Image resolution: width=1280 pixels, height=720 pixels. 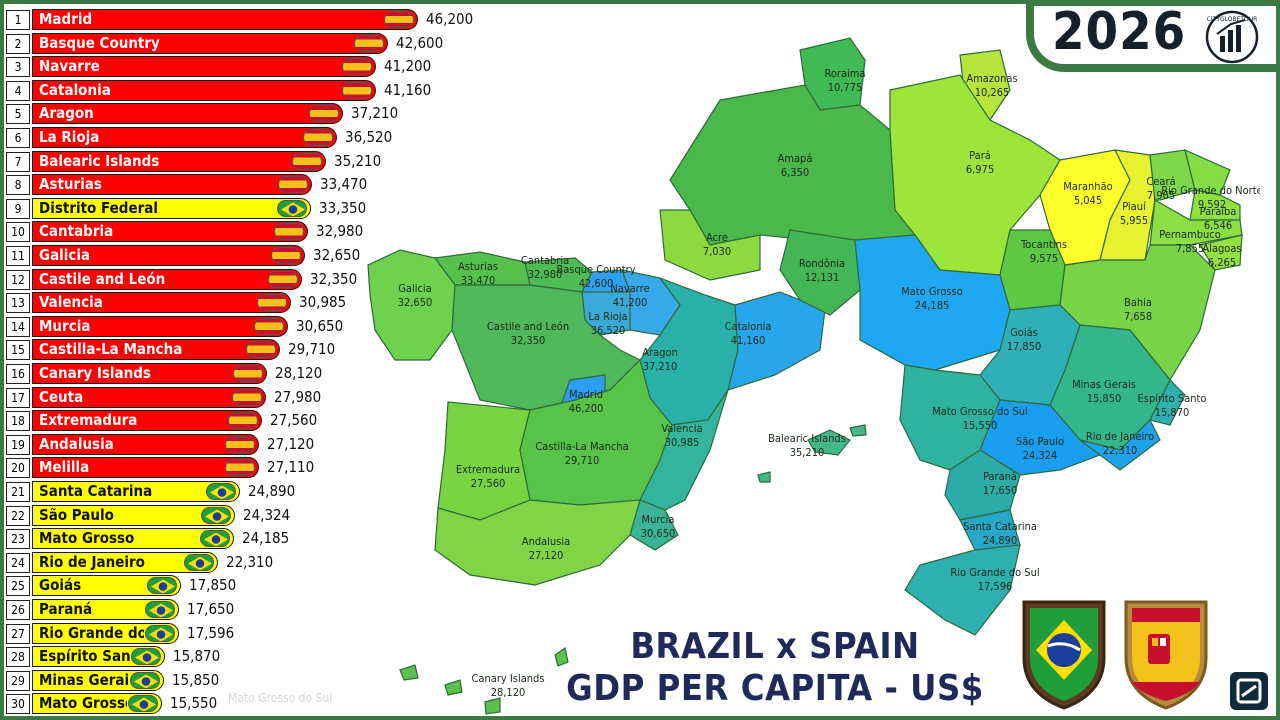 I want to click on map-region-name: Andalusia, so click(x=546, y=541).